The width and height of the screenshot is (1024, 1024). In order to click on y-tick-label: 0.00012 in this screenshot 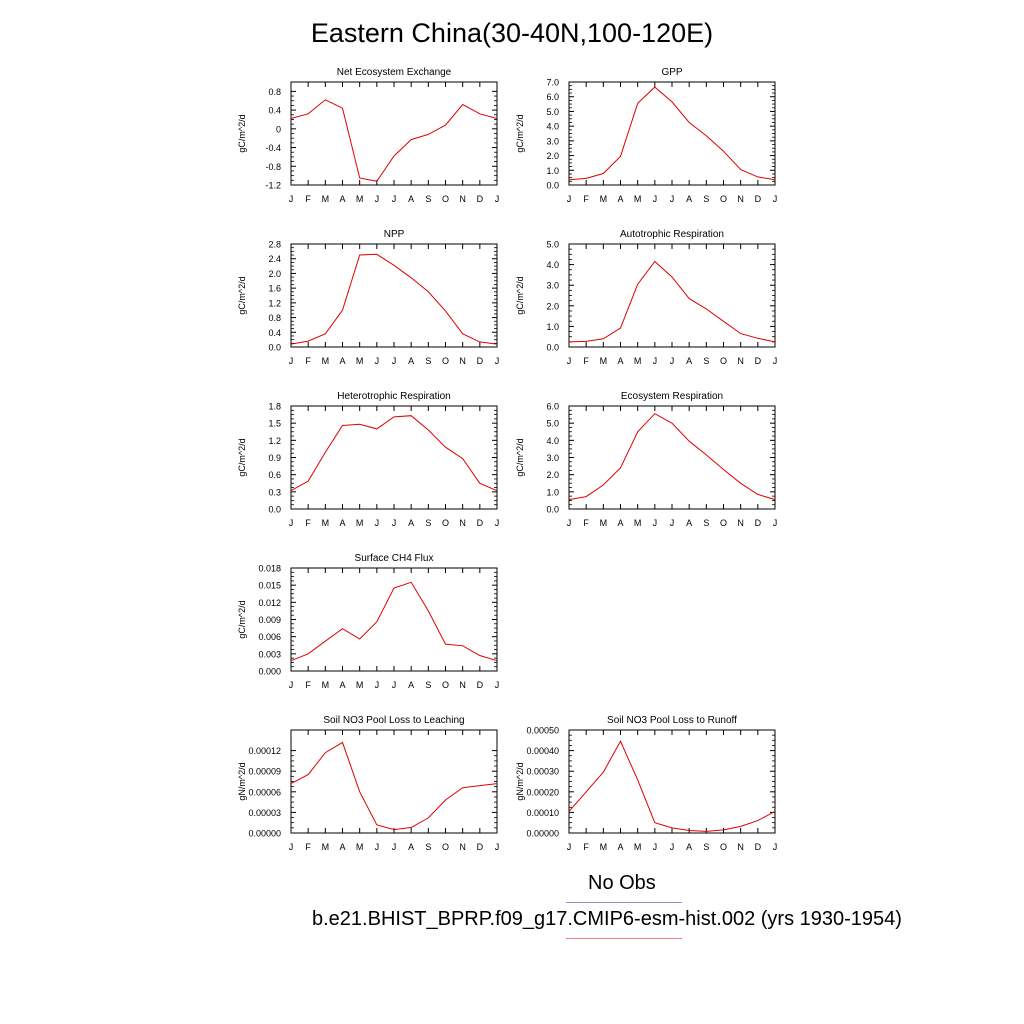, I will do `click(264, 751)`.